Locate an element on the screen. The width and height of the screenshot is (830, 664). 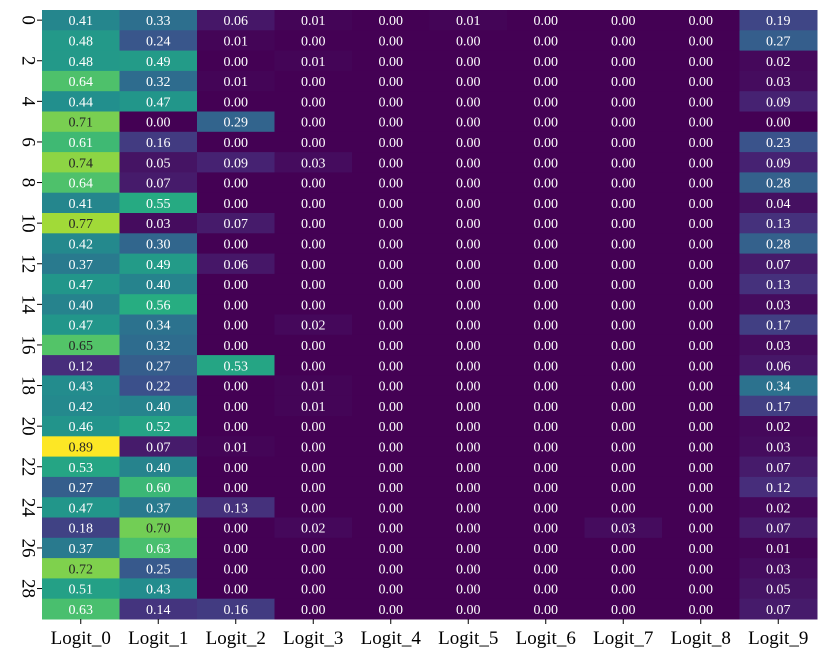
heatmap-cell-label: 0.12 is located at coordinates (81, 366).